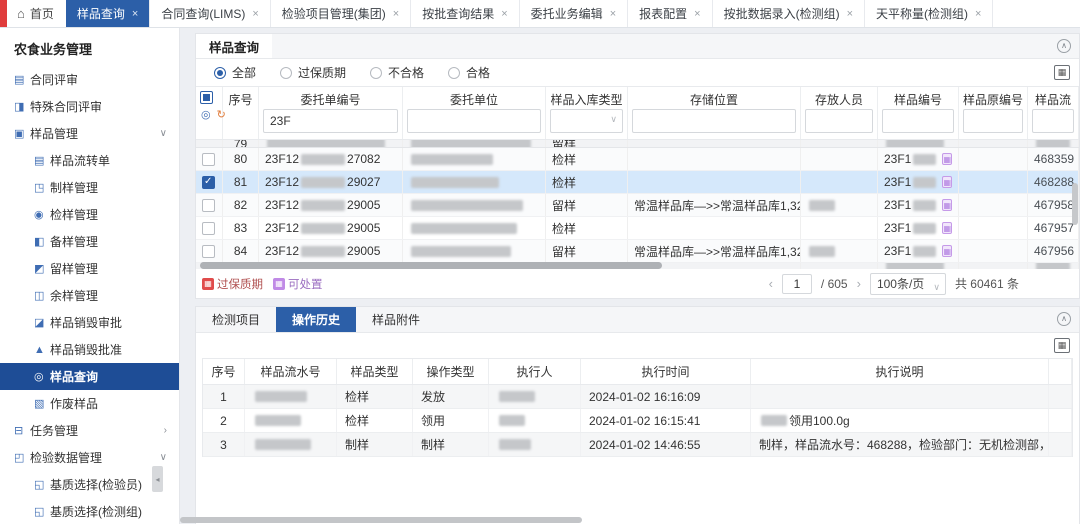  Describe the element at coordinates (89, 79) in the screenshot. I see `sidebar-item-1: ▤ 合同评审` at that location.